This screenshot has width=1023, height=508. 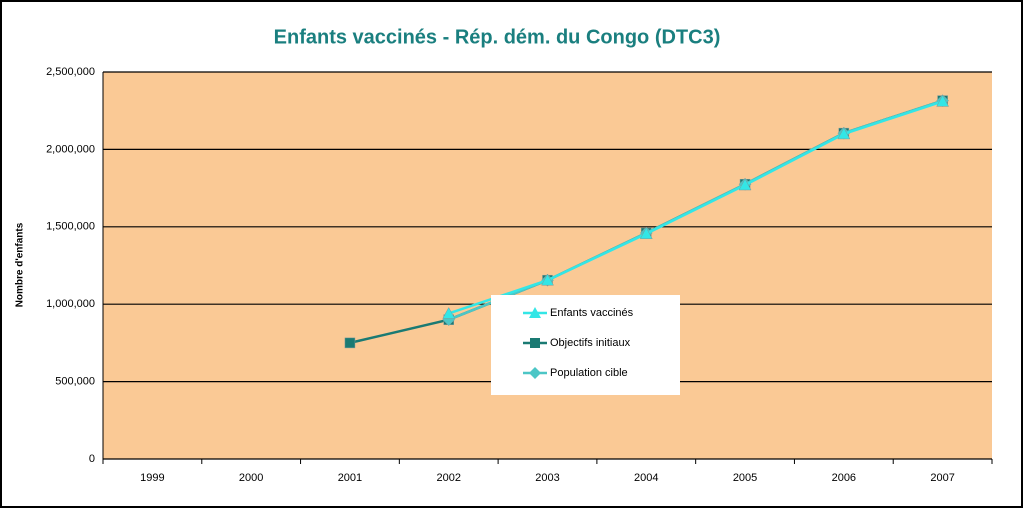 What do you see at coordinates (75, 382) in the screenshot?
I see `y-tick-label: 500,000` at bounding box center [75, 382].